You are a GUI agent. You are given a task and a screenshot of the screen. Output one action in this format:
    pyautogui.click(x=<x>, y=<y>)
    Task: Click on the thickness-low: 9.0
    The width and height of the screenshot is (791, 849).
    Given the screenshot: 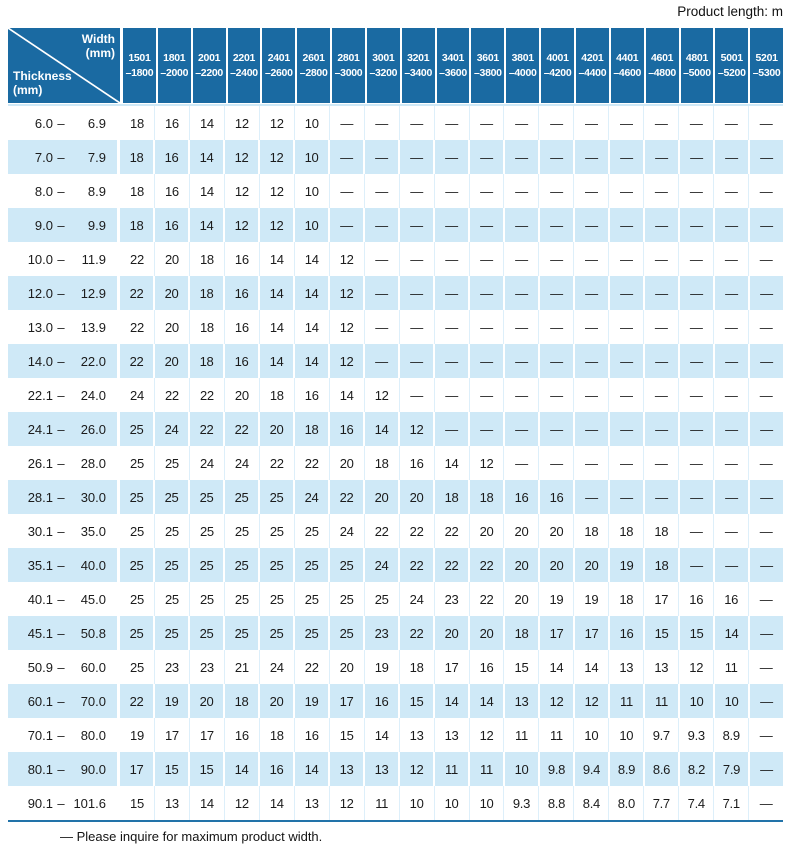 What is the action you would take?
    pyautogui.click(x=43, y=225)
    